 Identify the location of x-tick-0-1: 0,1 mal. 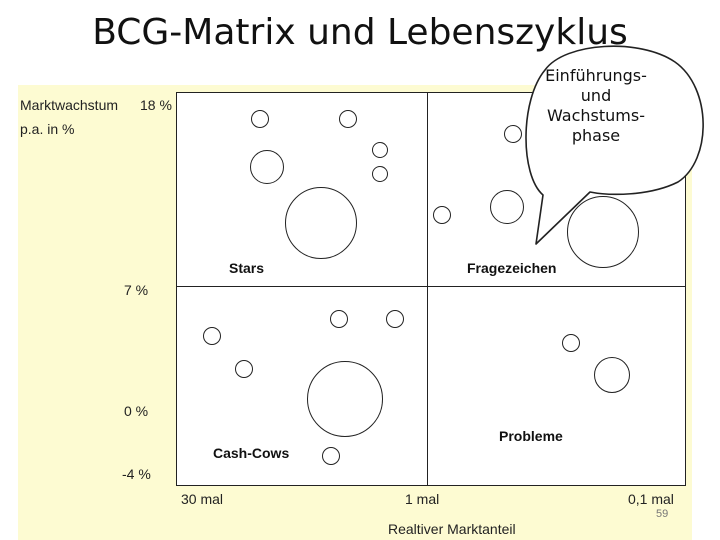
(651, 499).